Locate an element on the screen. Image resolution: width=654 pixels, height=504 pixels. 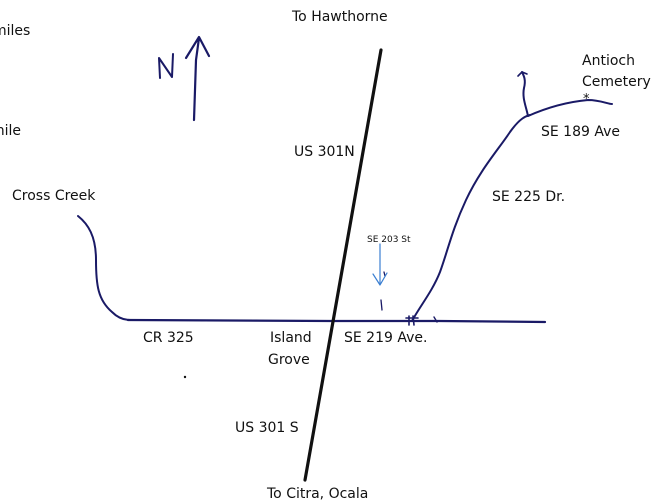
se-189-ave-road is located at coordinates (570, 107).